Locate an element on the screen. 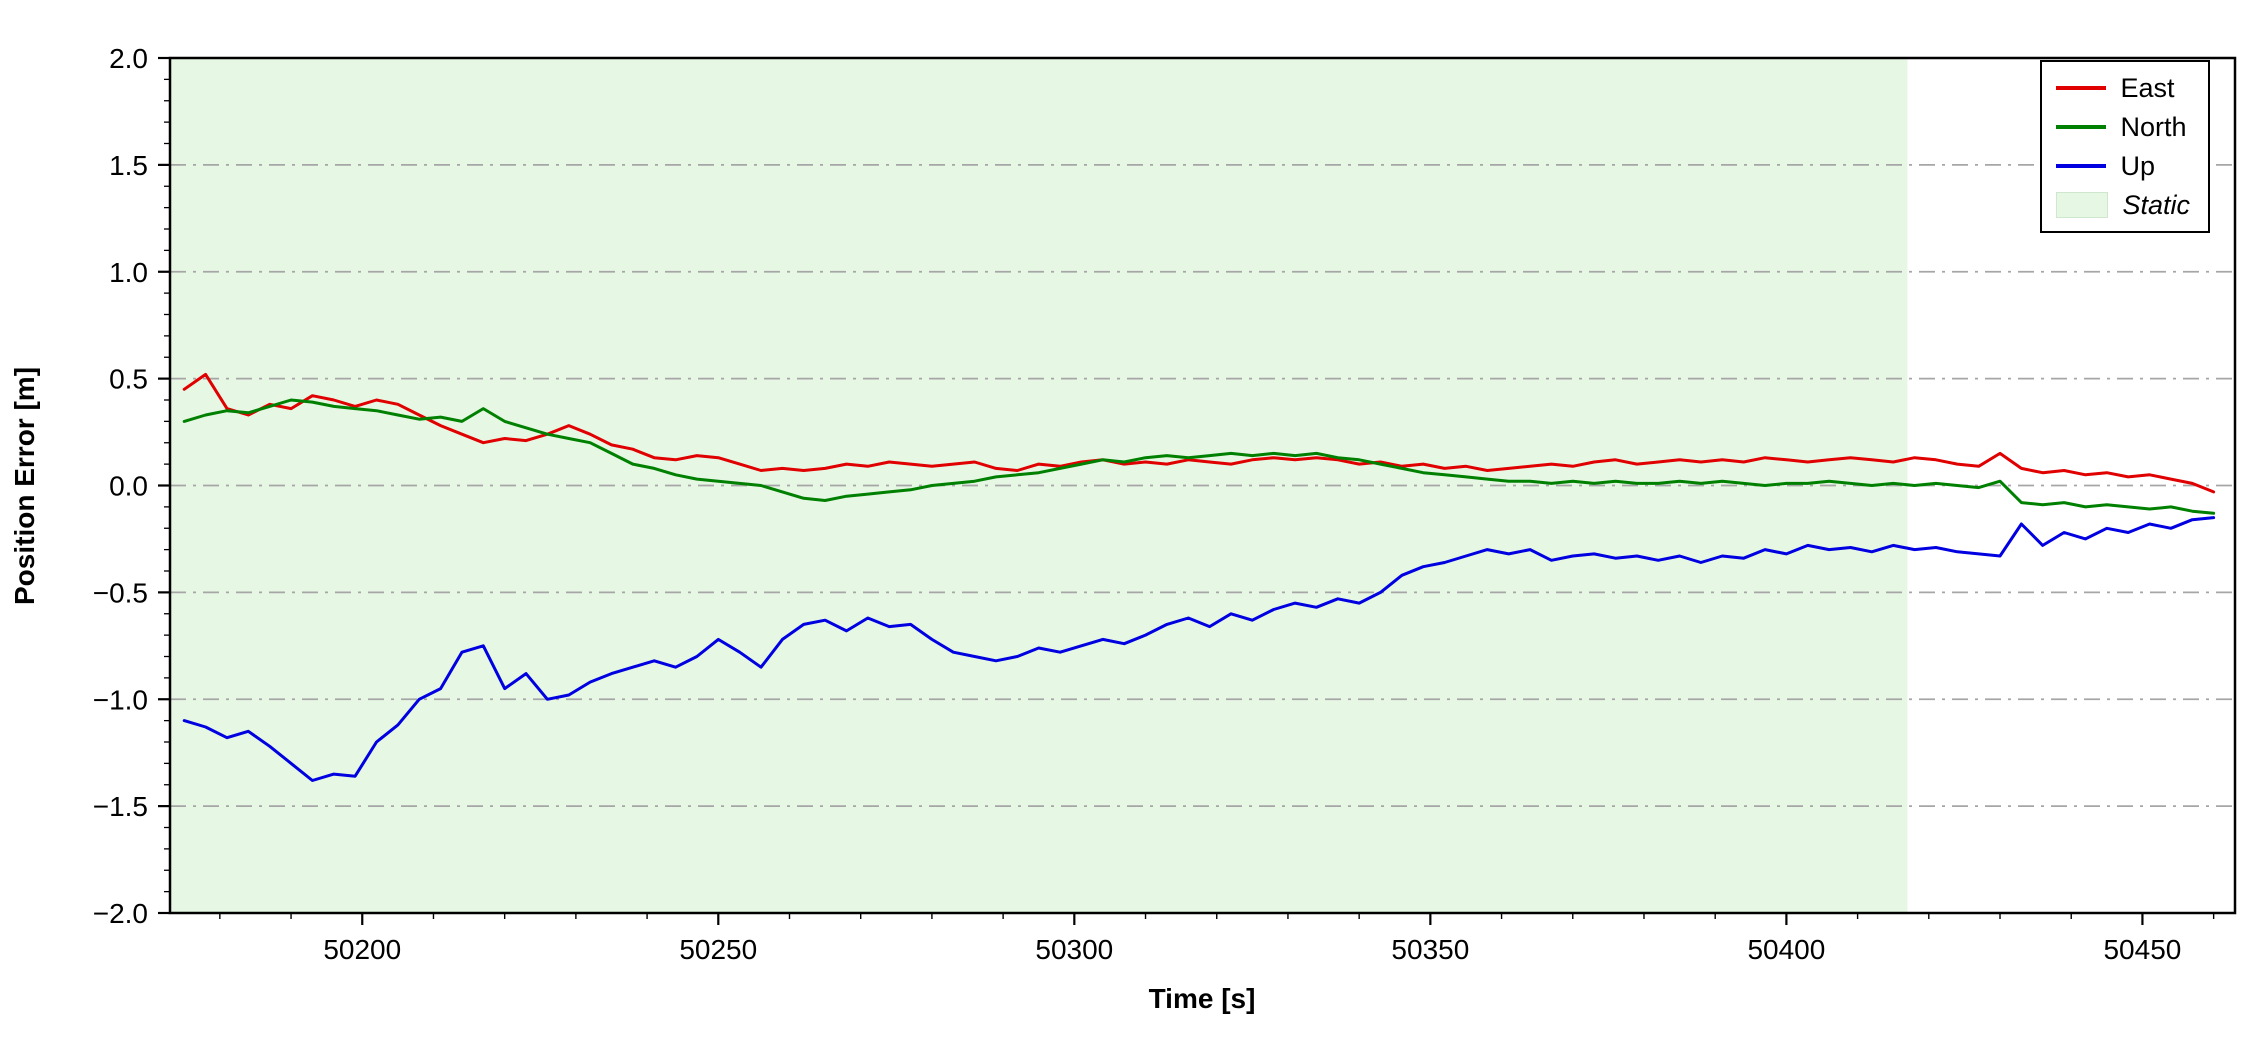 This screenshot has width=2250, height=1050. y-tick-label: 0.5 is located at coordinates (128, 379).